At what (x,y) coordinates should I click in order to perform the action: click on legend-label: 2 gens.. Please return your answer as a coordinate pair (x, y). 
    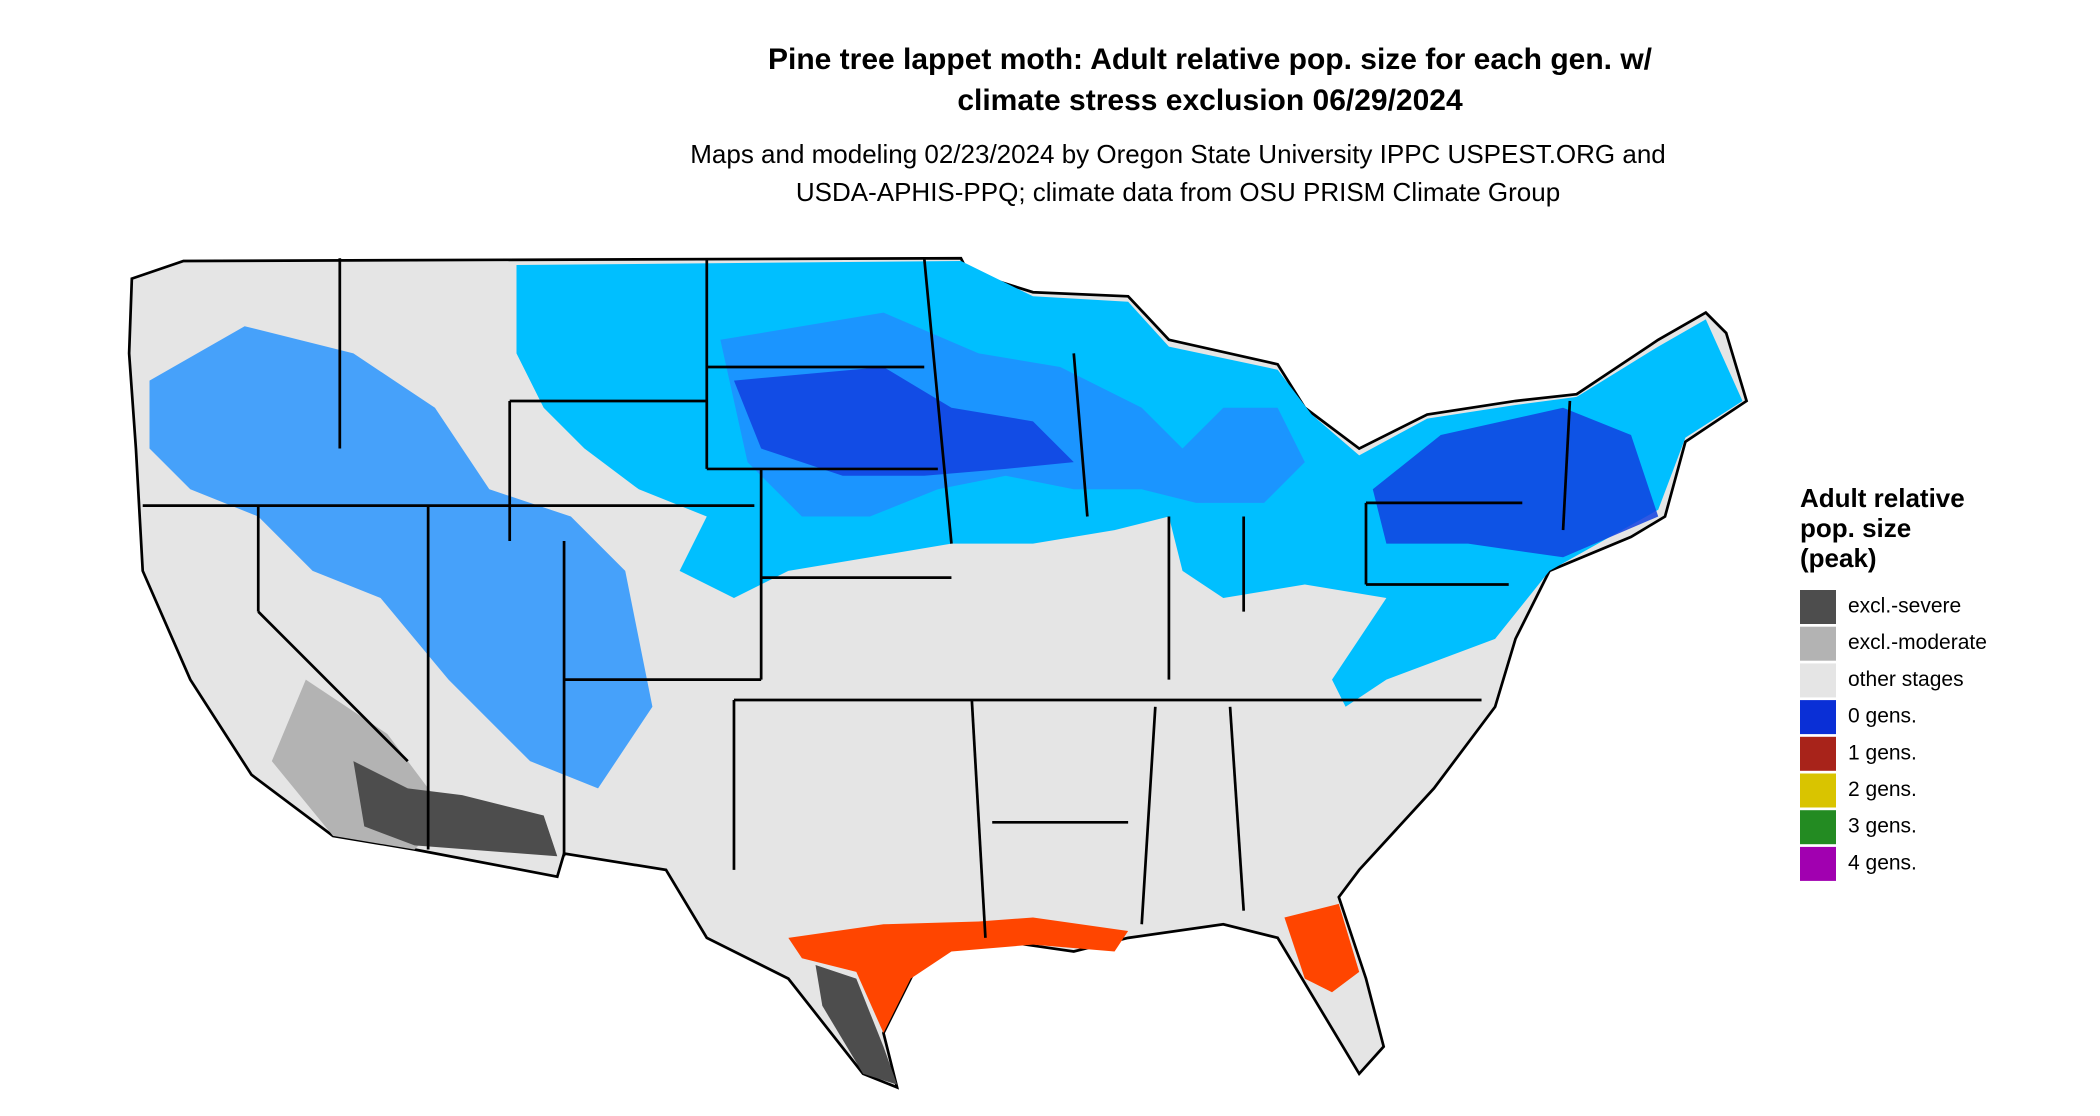
    Looking at the image, I should click on (1882, 789).